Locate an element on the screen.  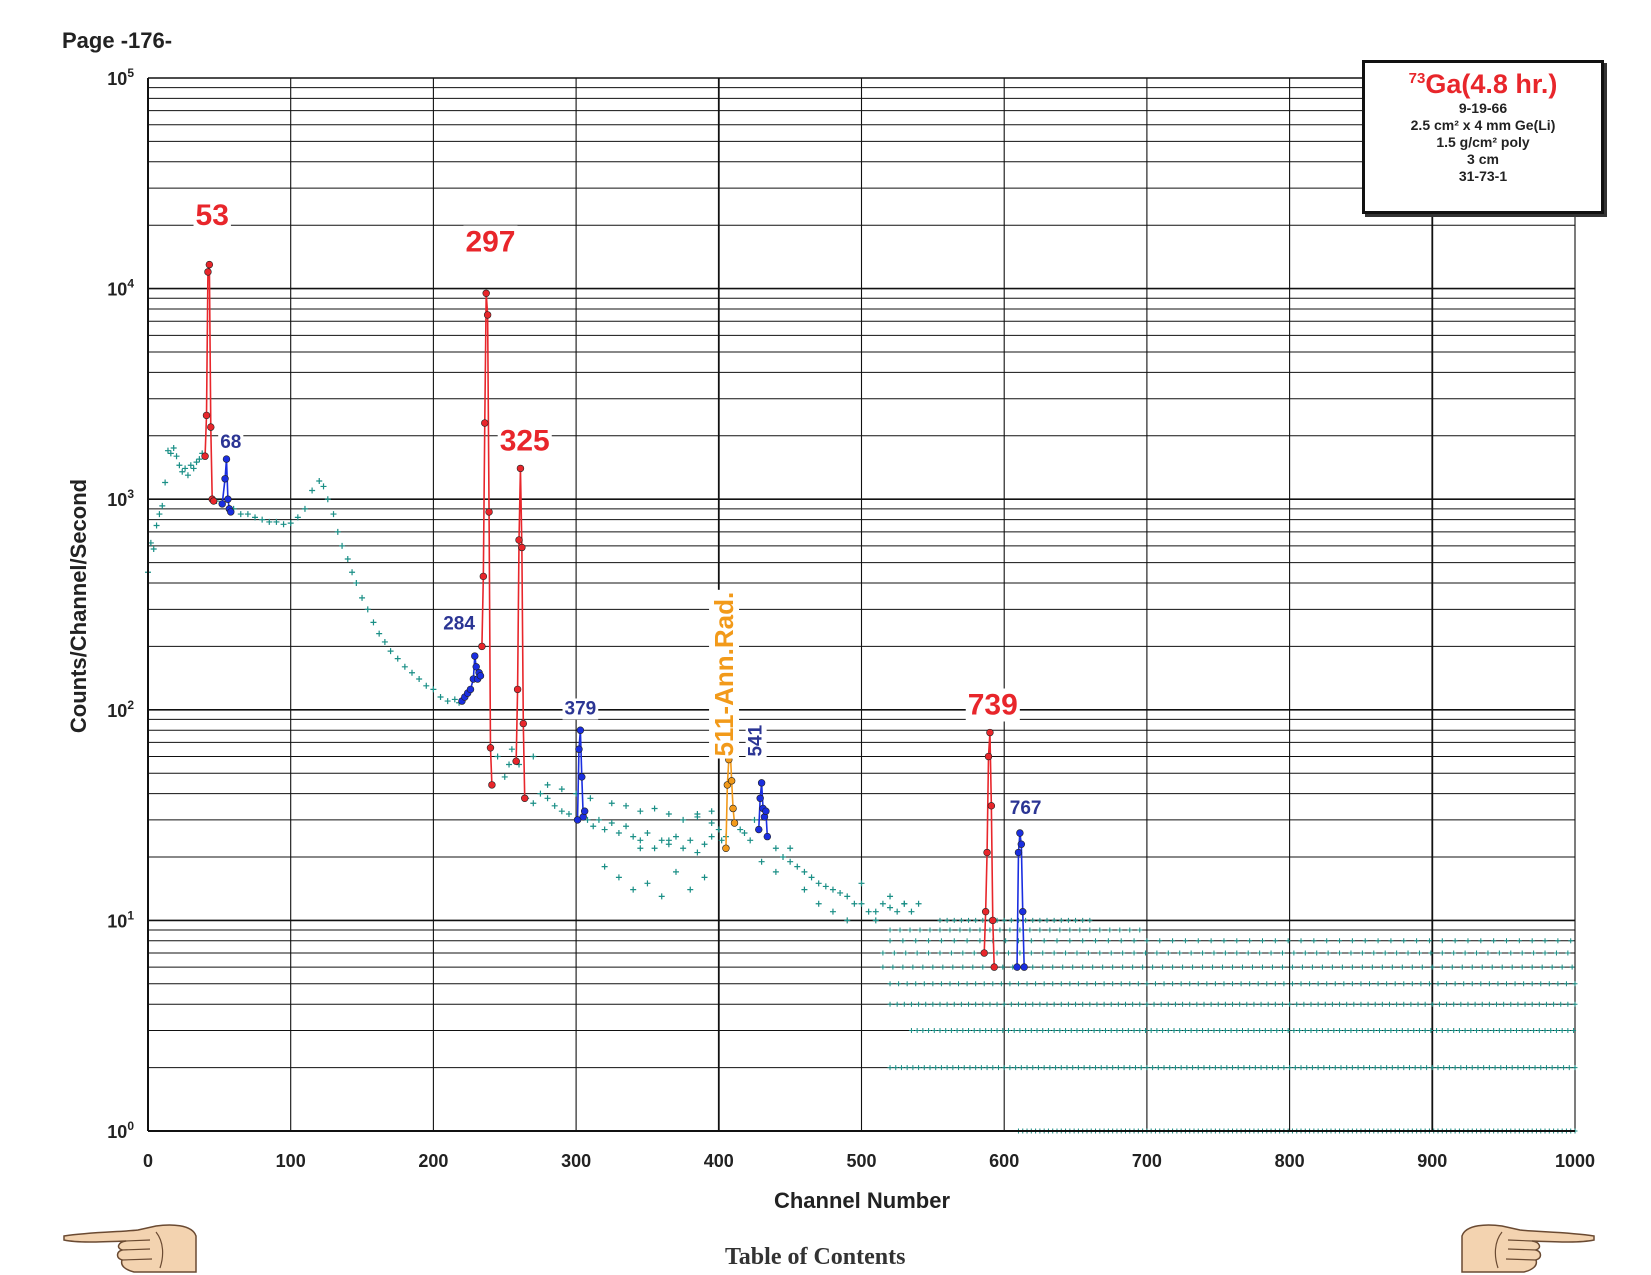
peak-label: 767 is located at coordinates (1026, 808).